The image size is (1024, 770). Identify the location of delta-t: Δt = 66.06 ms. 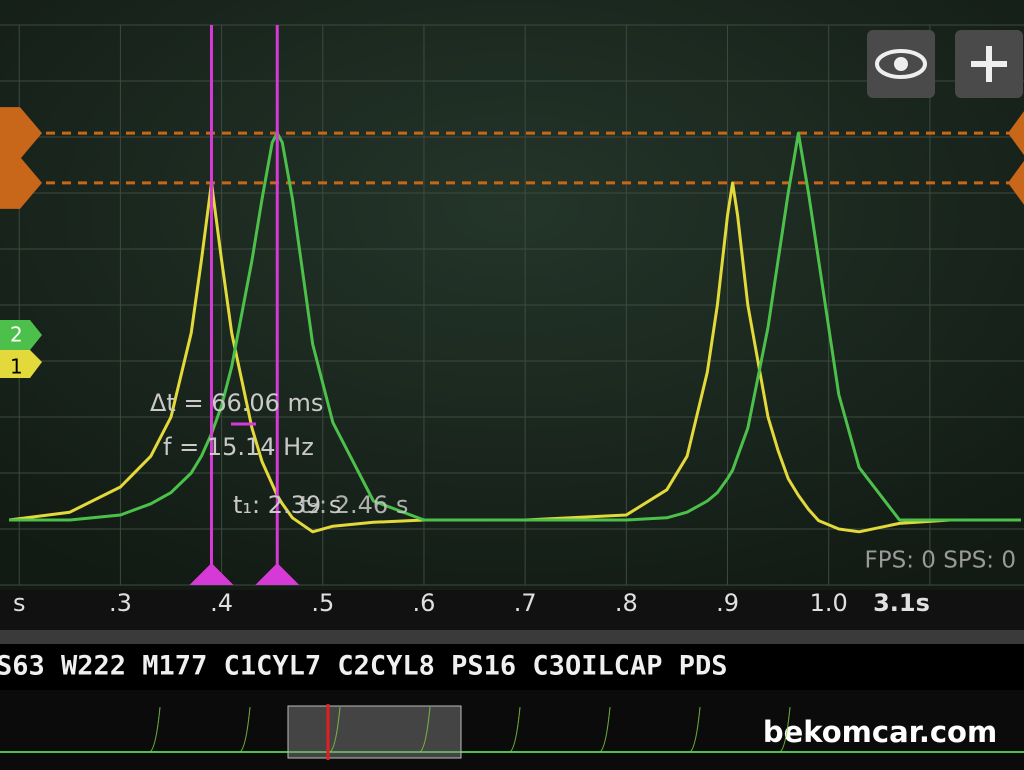
(236, 403).